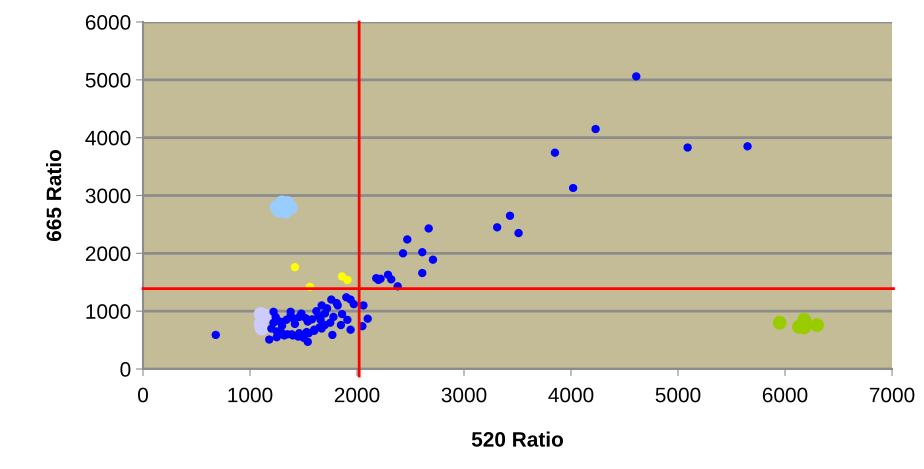 The image size is (924, 469). I want to click on y-tick-label: 5000, so click(108, 80).